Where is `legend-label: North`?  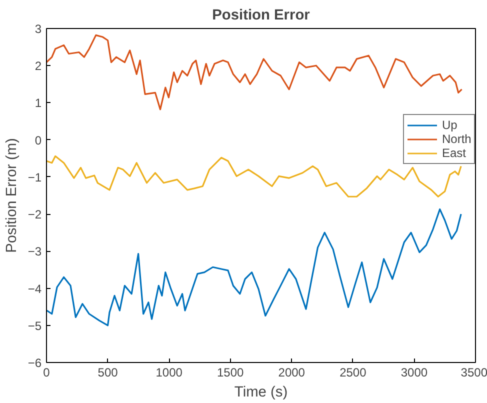 legend-label: North is located at coordinates (457, 139).